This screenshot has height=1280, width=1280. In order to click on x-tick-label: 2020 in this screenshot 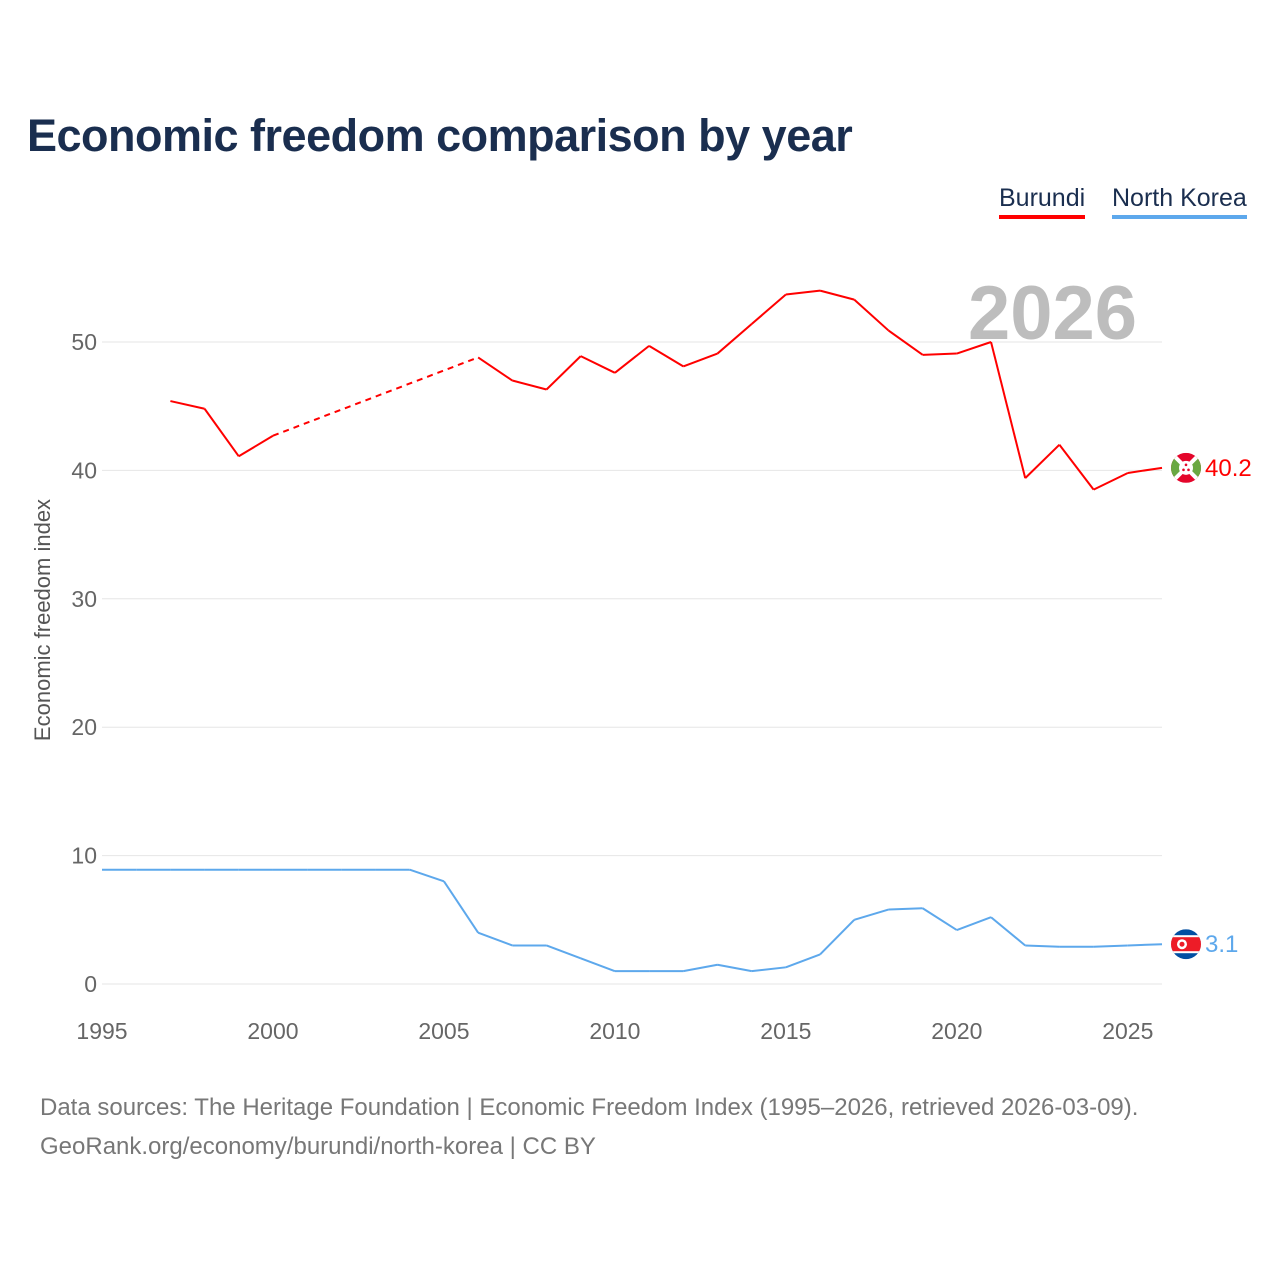, I will do `click(956, 1031)`.